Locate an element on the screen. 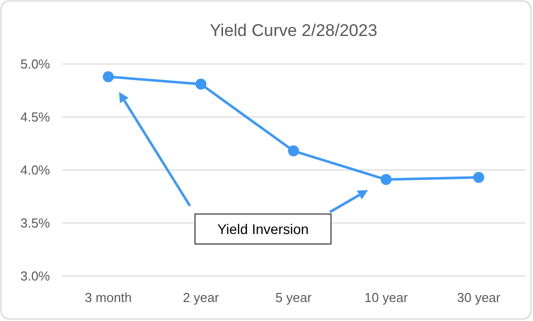  x-tick-label: 3 month is located at coordinates (108, 297).